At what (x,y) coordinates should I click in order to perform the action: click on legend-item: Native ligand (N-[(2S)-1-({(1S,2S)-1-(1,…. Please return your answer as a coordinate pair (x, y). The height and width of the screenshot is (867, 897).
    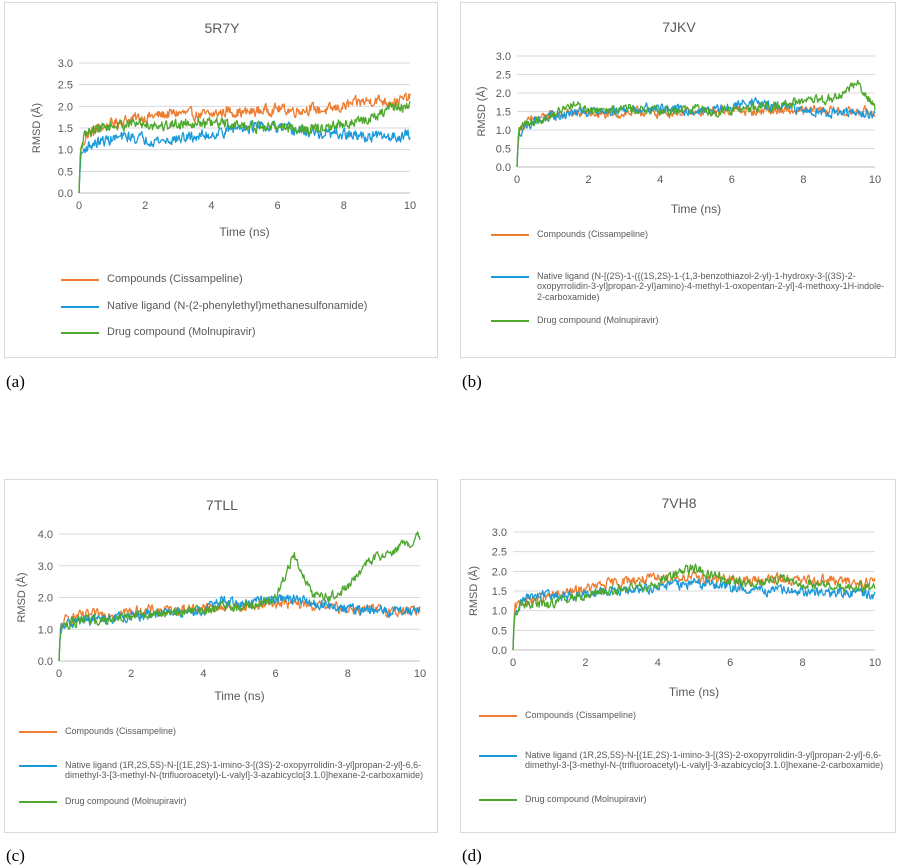
    Looking at the image, I should click on (690, 286).